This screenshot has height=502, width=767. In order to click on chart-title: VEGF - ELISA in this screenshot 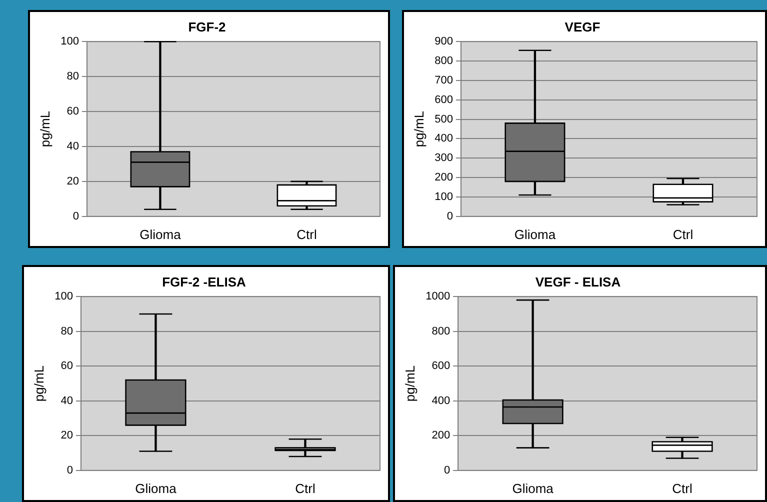, I will do `click(578, 282)`.